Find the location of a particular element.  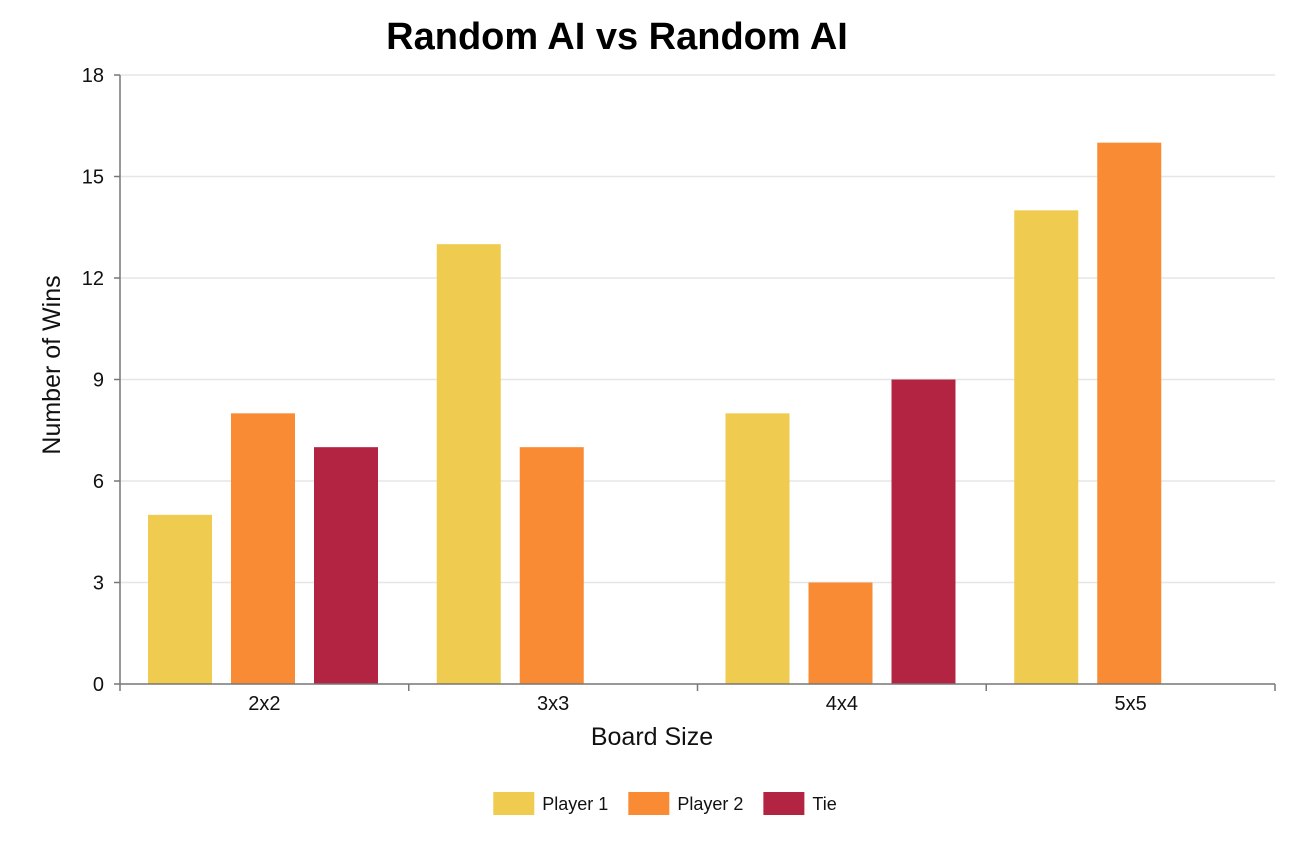

y-tick-label: 15 is located at coordinates (93, 178).